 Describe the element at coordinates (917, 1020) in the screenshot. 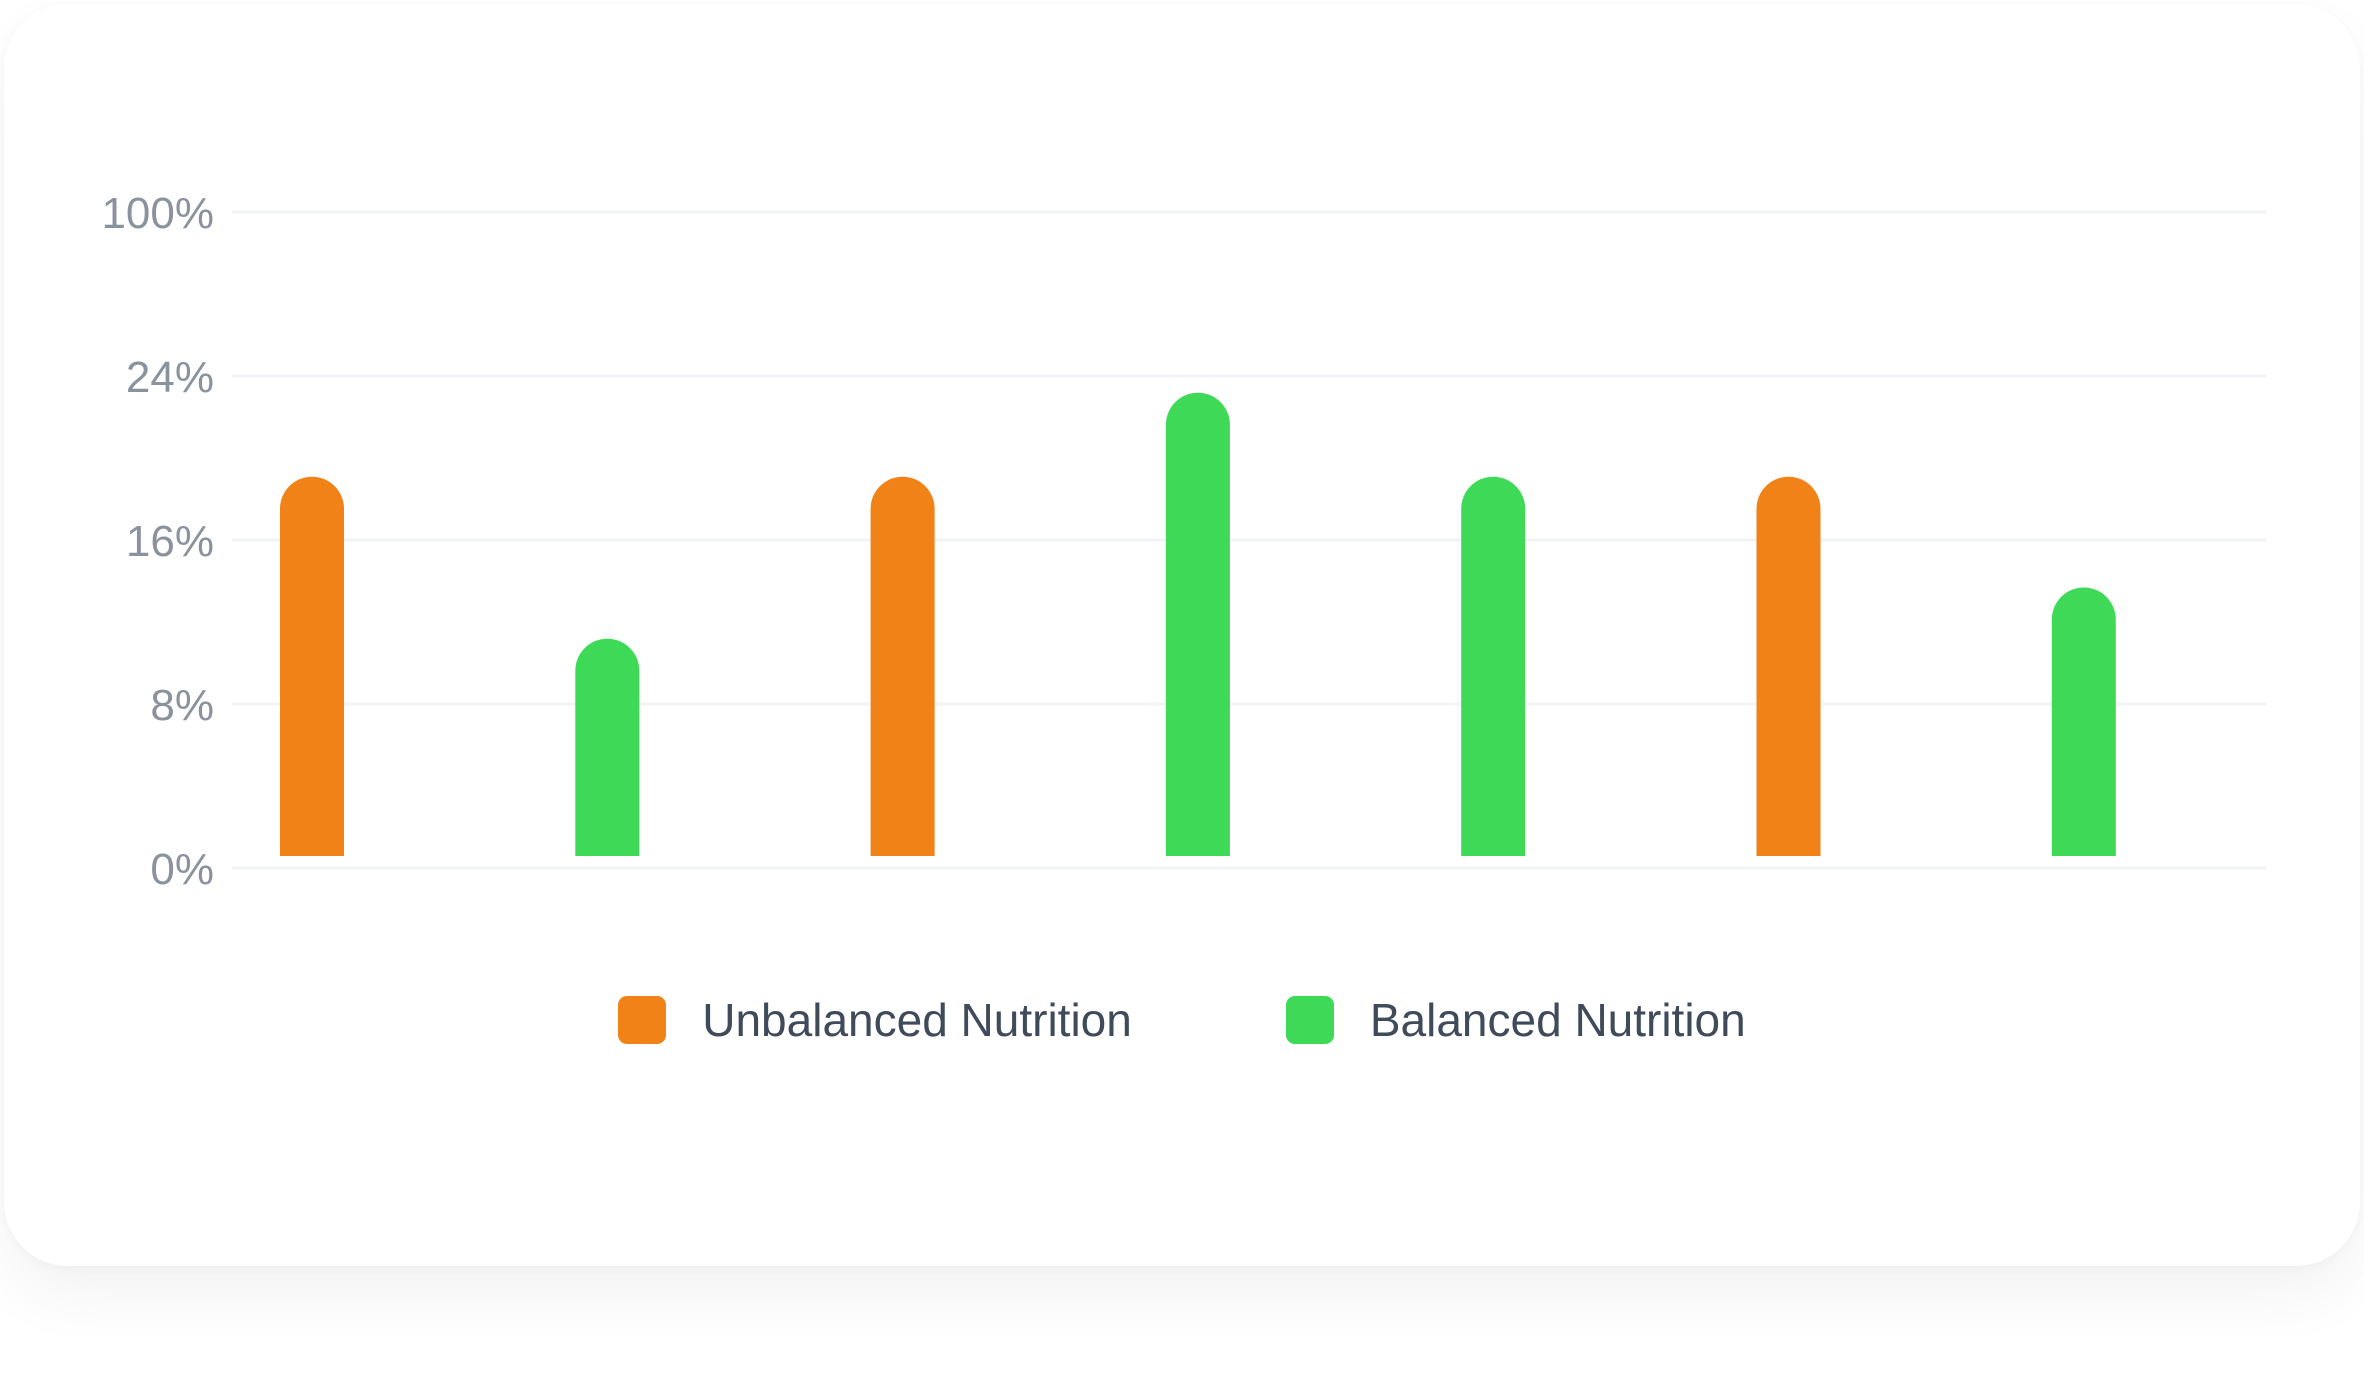

I see `legend-label-unbalanced: Unbalanced Nutrition` at that location.